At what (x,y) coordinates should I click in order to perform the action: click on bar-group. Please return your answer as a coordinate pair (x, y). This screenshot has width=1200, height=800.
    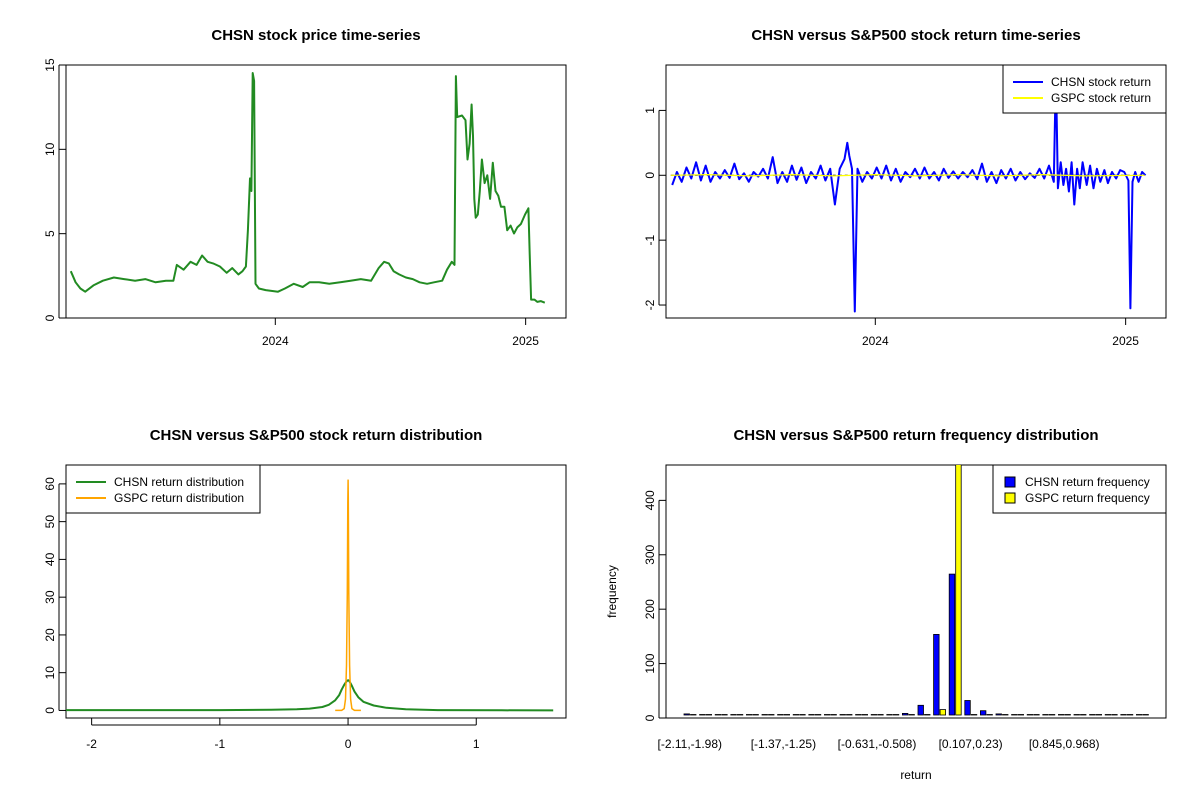
    Looking at the image, I should click on (916, 590).